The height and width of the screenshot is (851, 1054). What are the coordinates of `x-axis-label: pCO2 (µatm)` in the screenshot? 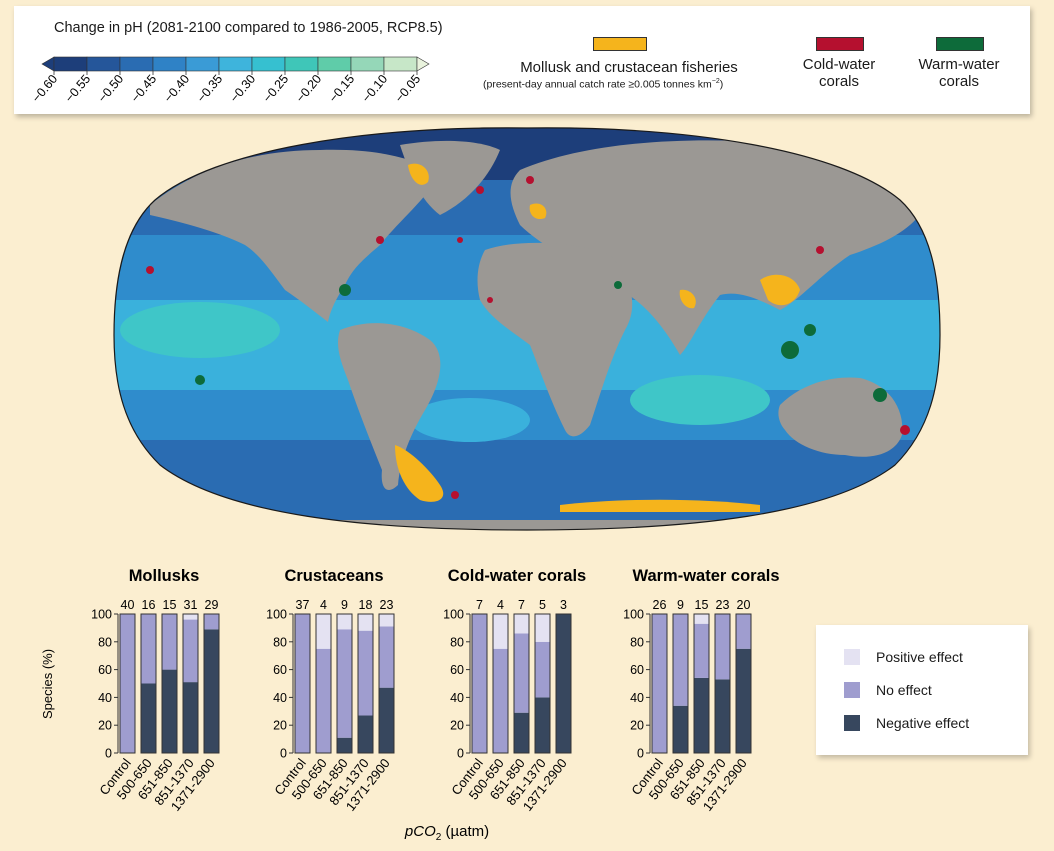 It's located at (446, 833).